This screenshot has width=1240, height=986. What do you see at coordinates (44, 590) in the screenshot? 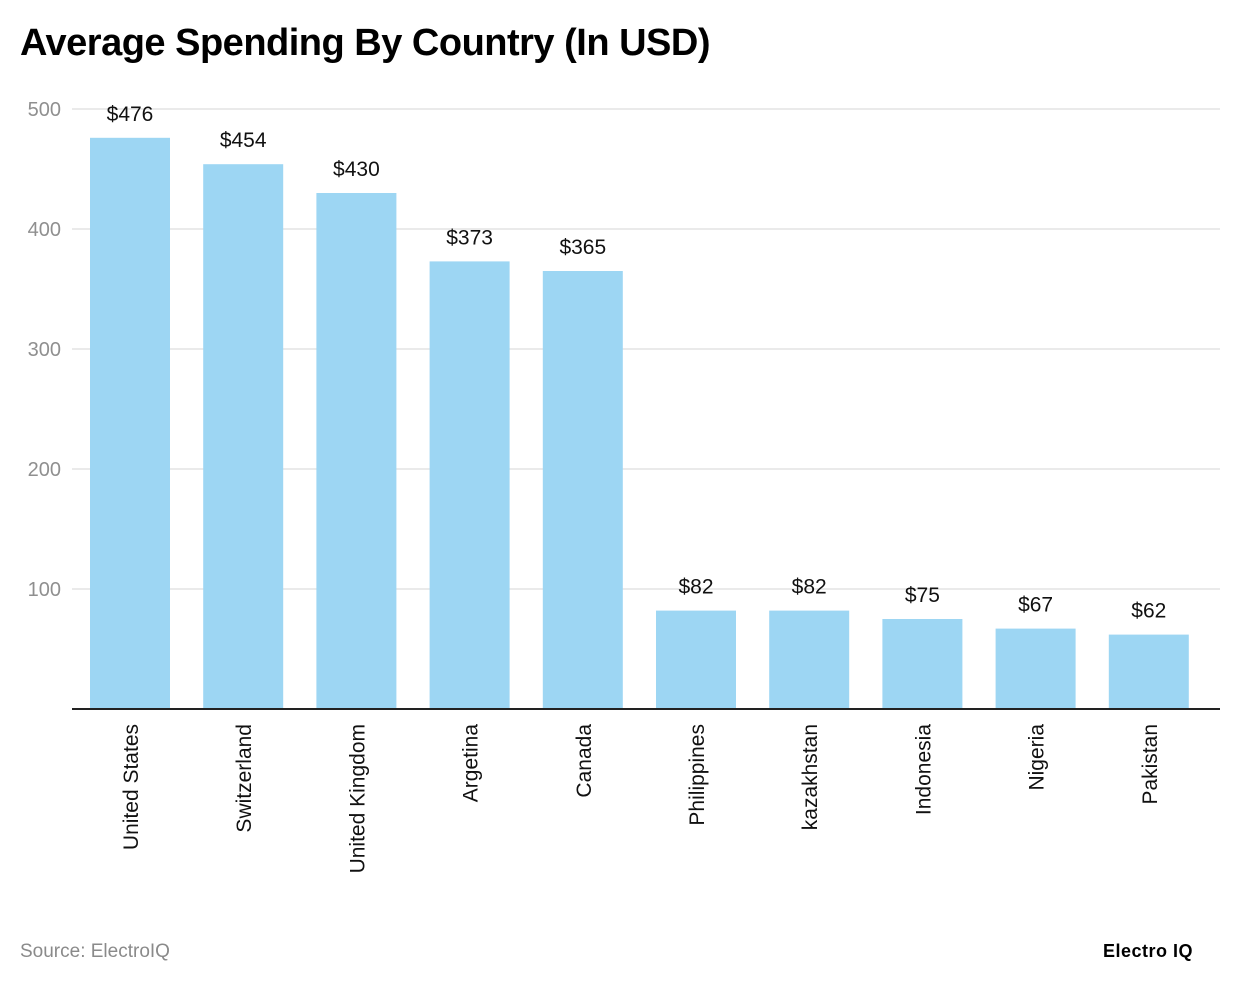
I see `y-tick-label: 100` at bounding box center [44, 590].